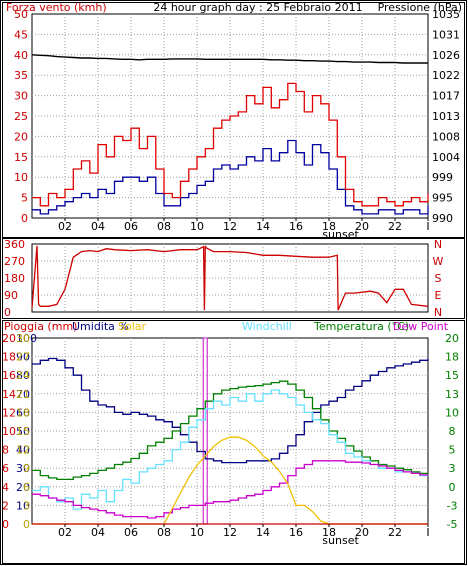 The height and width of the screenshot is (566, 468). I want to click on pressure-tick-label: 1008, so click(446, 136).